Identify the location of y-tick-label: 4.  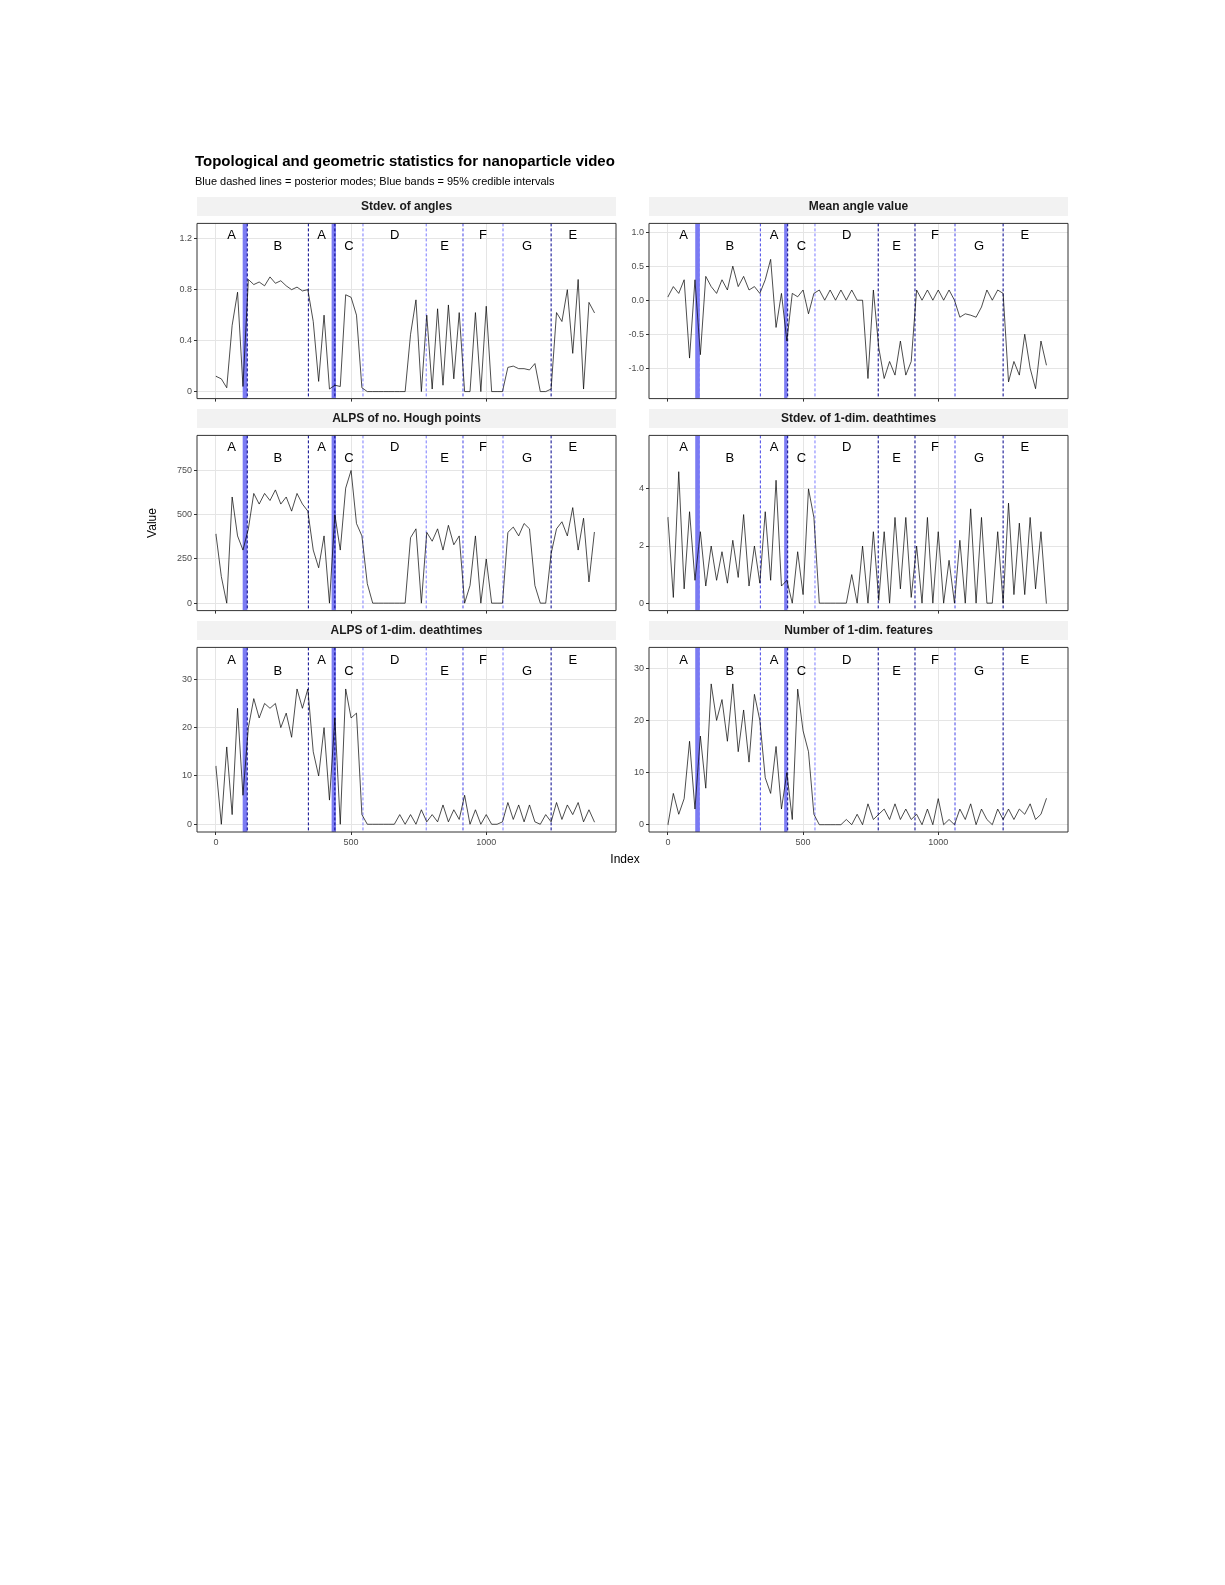
(641, 488).